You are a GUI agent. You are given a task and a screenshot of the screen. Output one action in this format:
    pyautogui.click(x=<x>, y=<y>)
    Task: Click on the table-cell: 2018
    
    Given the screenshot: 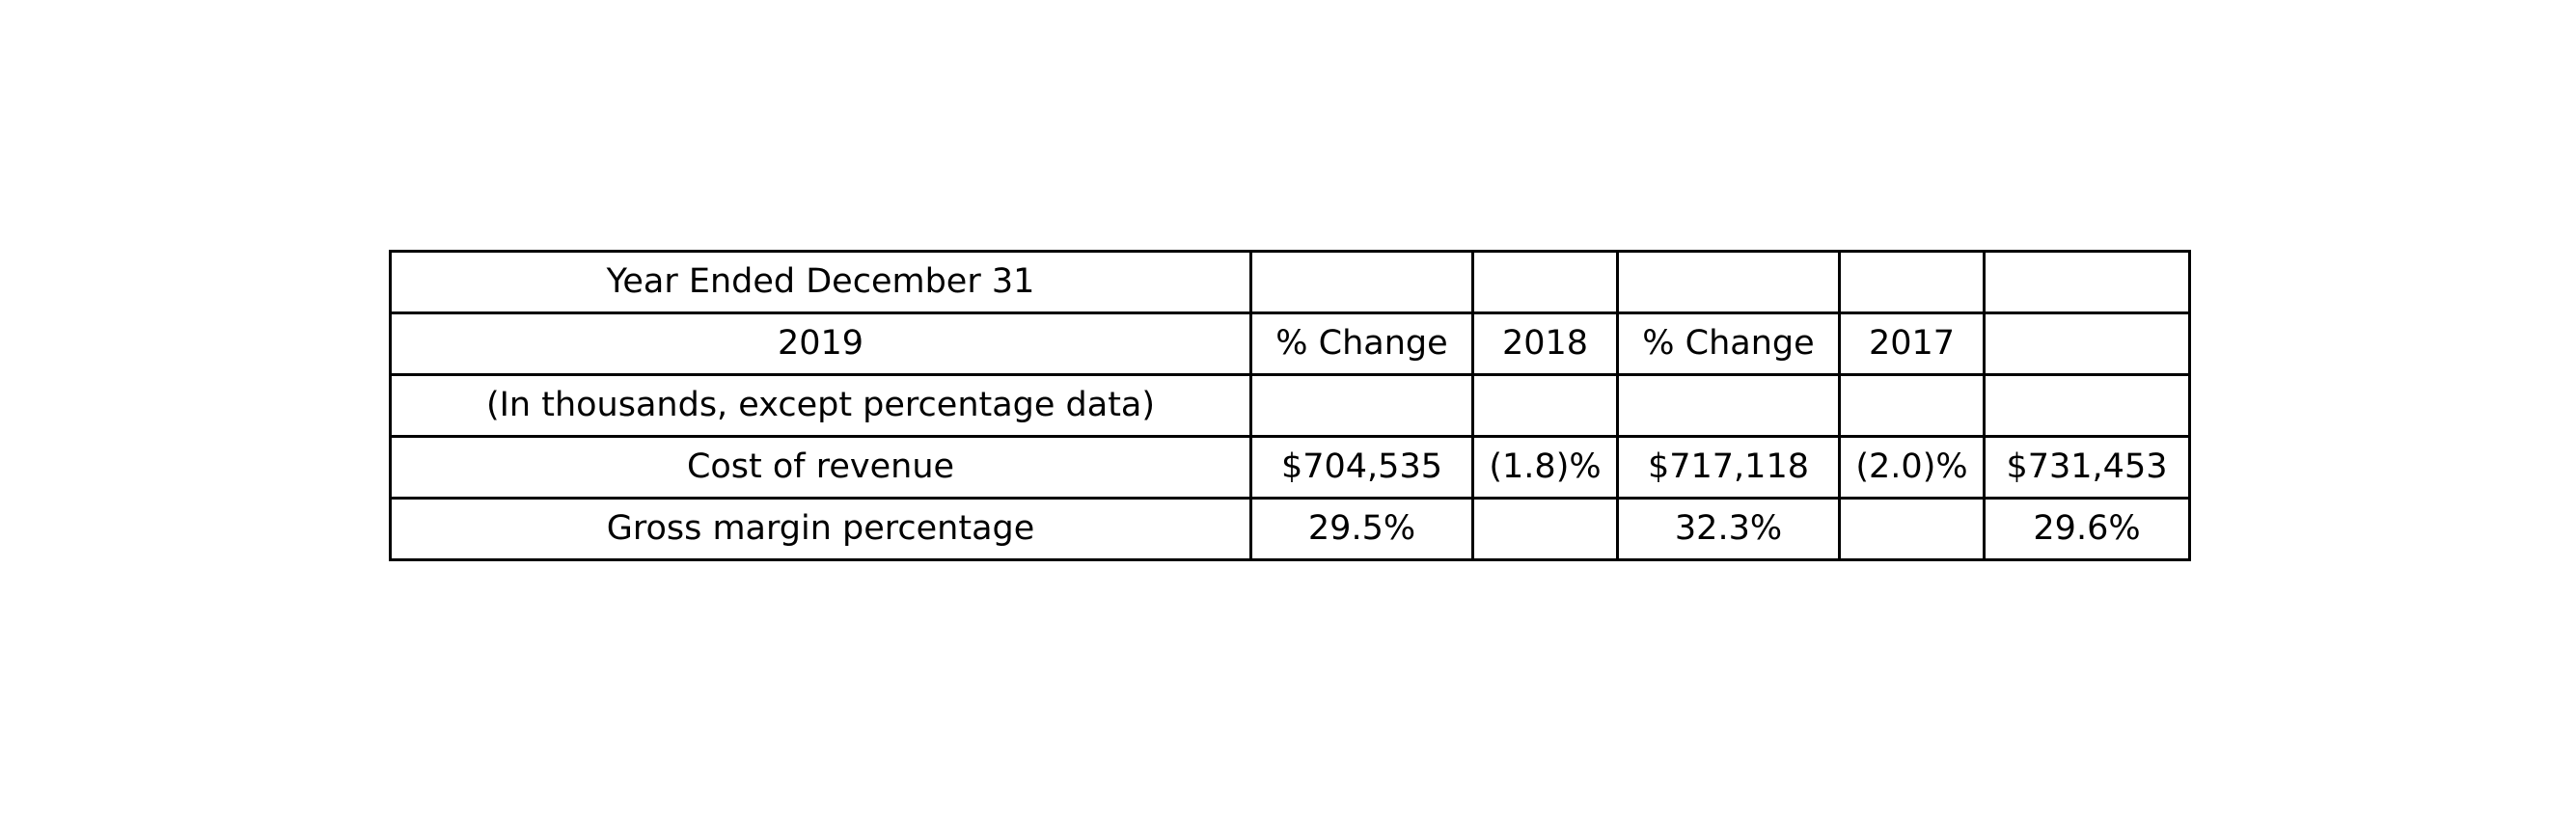 What is the action you would take?
    pyautogui.click(x=1545, y=344)
    